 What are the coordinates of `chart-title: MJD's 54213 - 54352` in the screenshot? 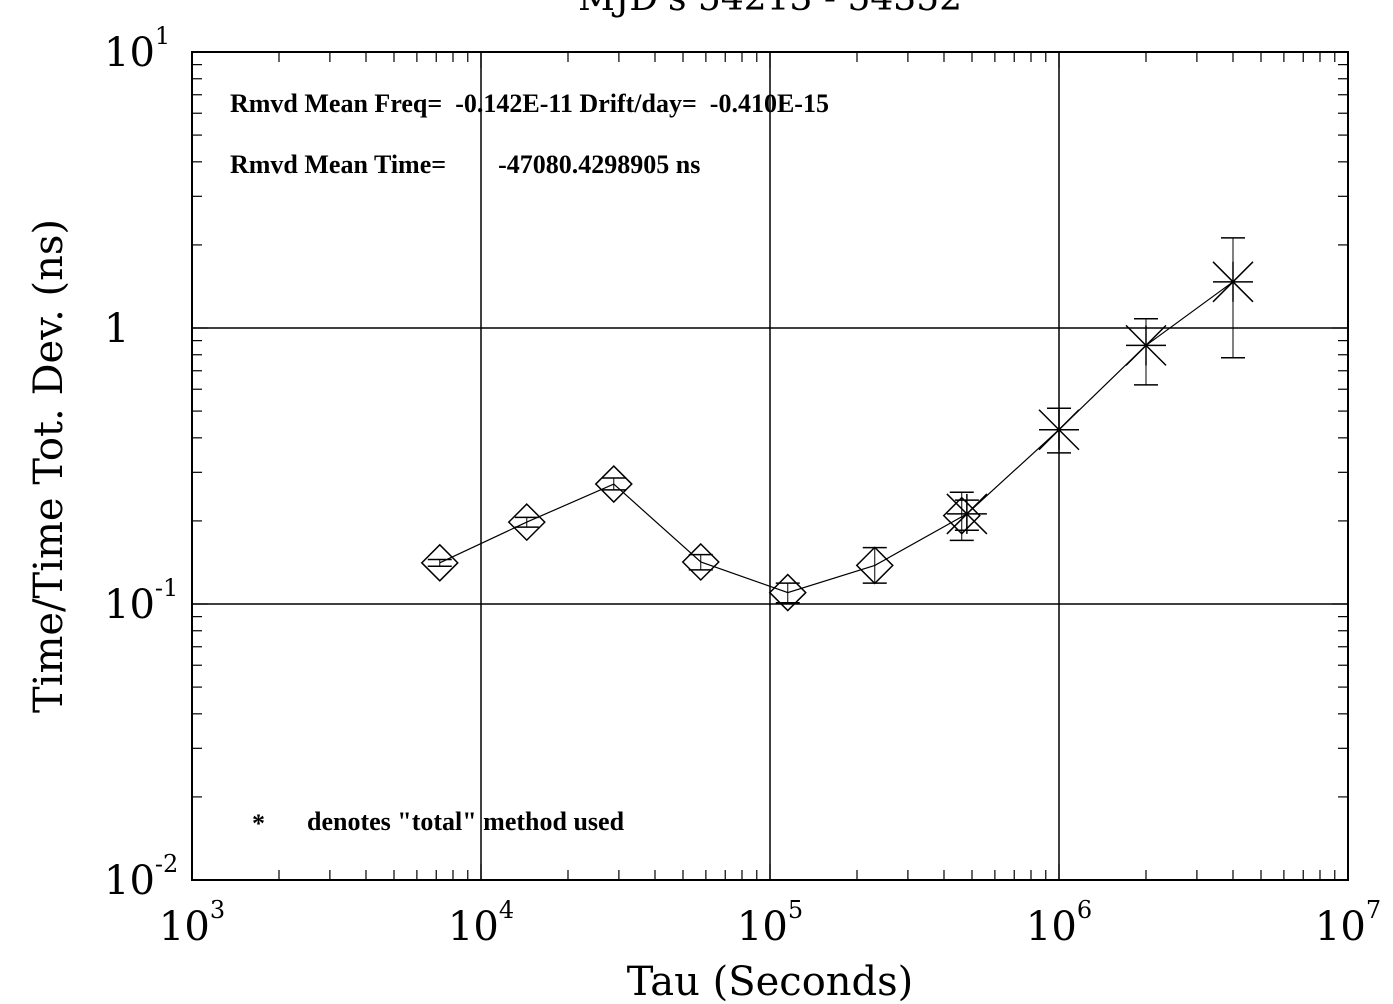 It's located at (770, 9).